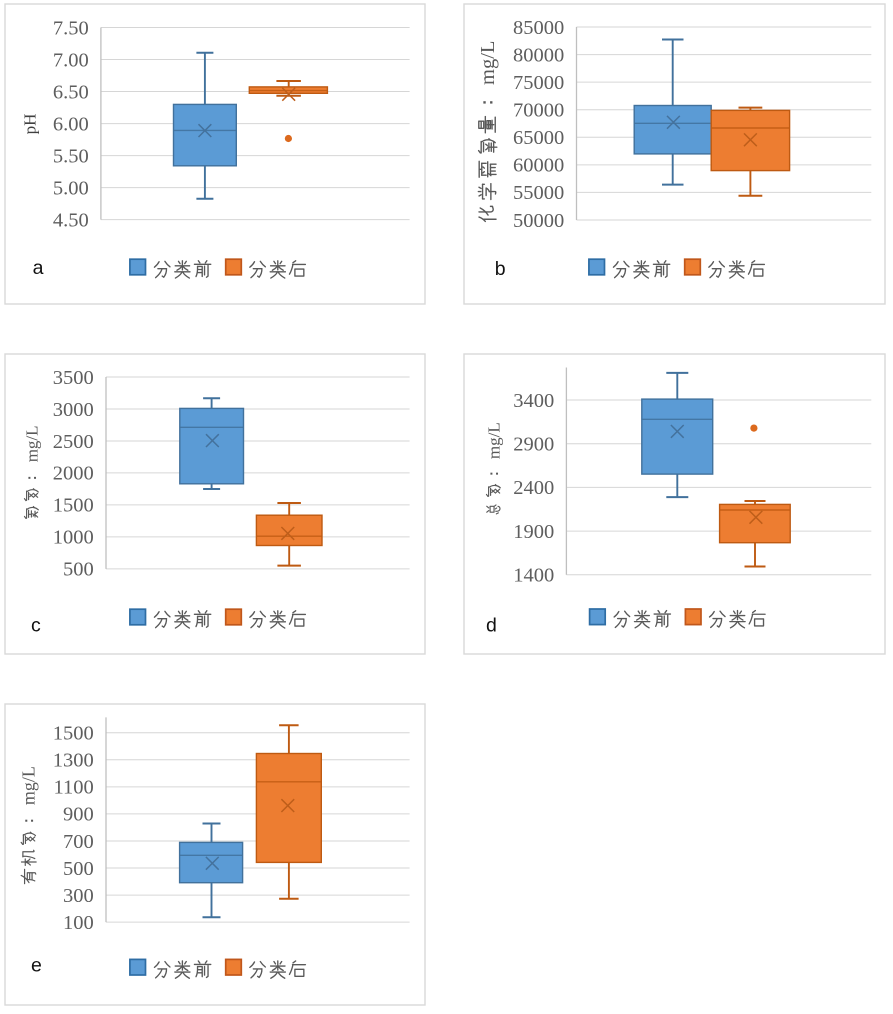  Describe the element at coordinates (73, 761) in the screenshot. I see `svg-text: 1300` at that location.